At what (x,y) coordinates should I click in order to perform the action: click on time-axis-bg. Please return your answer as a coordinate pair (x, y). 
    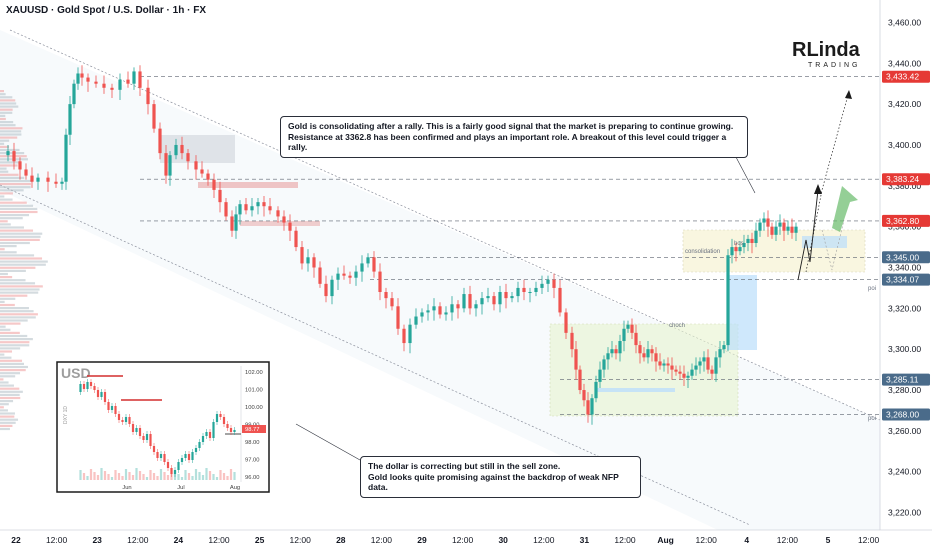
    Looking at the image, I should click on (466, 540).